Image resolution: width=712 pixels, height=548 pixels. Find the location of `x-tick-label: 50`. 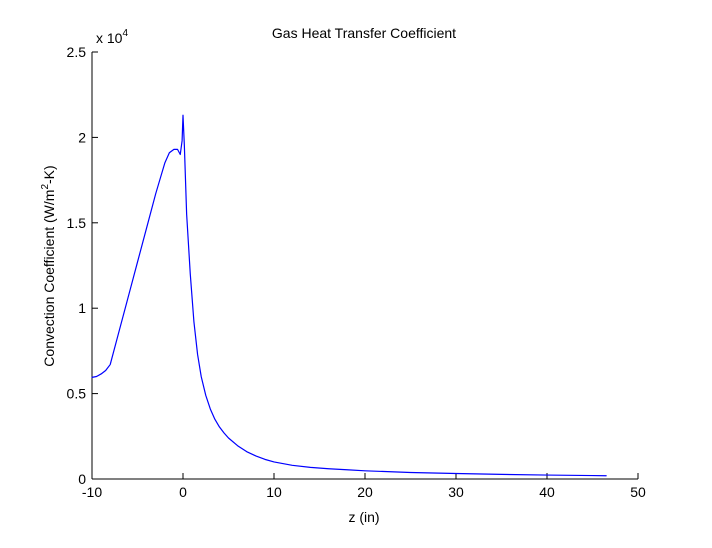

x-tick-label: 50 is located at coordinates (638, 492).